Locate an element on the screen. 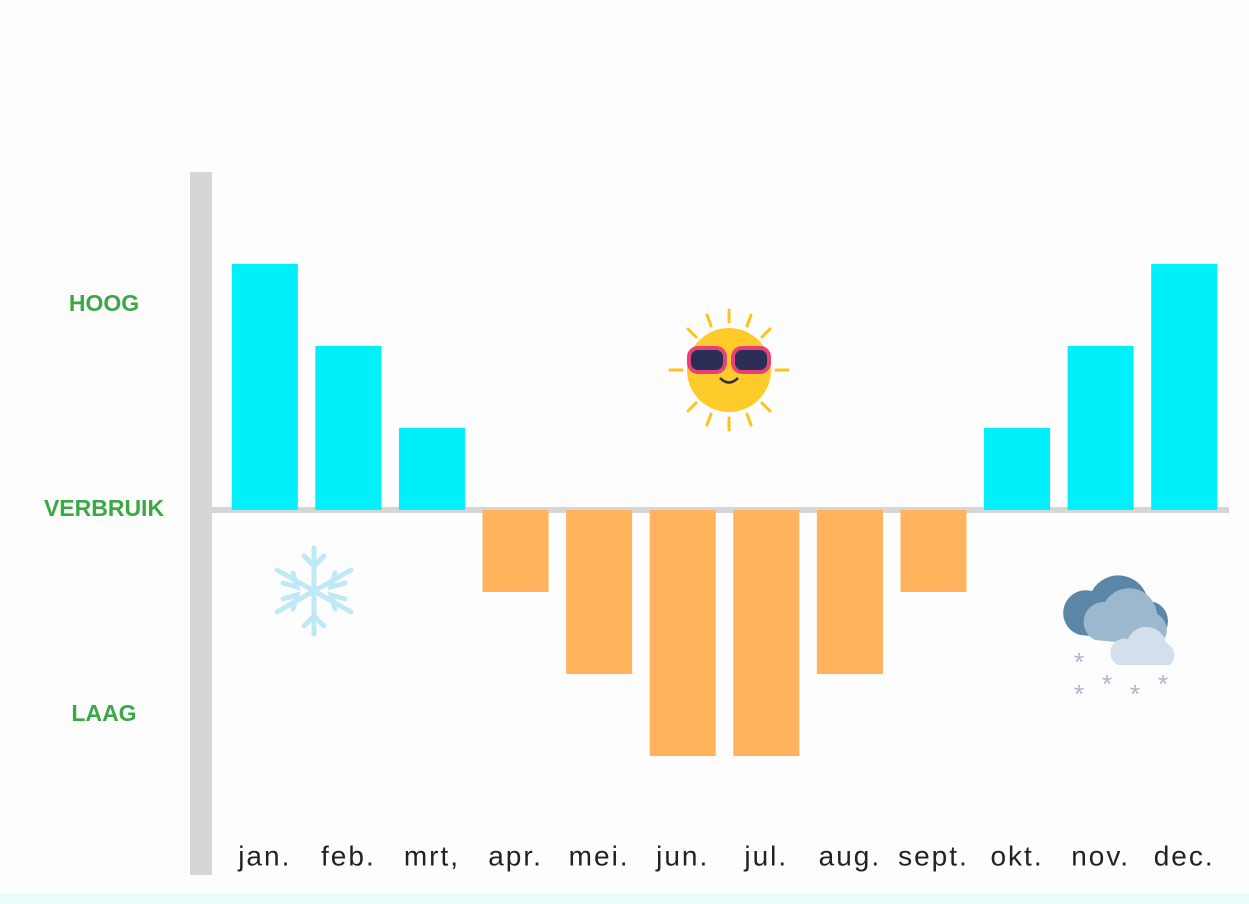 The width and height of the screenshot is (1249, 904). x-tick-label: jan. is located at coordinates (264, 855).